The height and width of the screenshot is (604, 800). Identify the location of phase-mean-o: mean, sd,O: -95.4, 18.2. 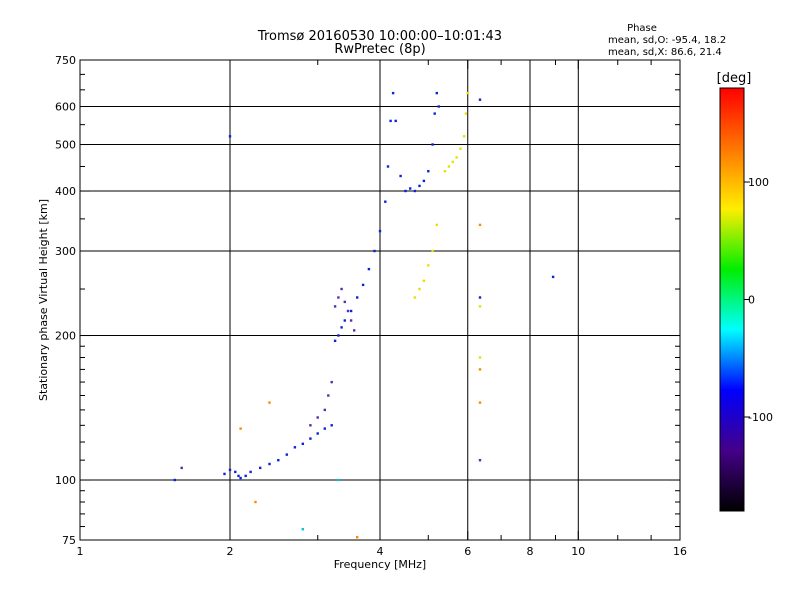
(667, 40).